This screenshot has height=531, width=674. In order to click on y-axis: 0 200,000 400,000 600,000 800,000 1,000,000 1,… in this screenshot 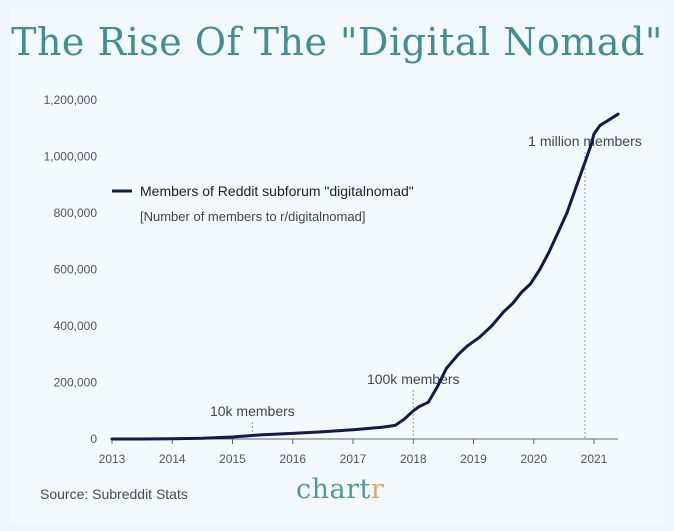, I will do `click(71, 269)`.